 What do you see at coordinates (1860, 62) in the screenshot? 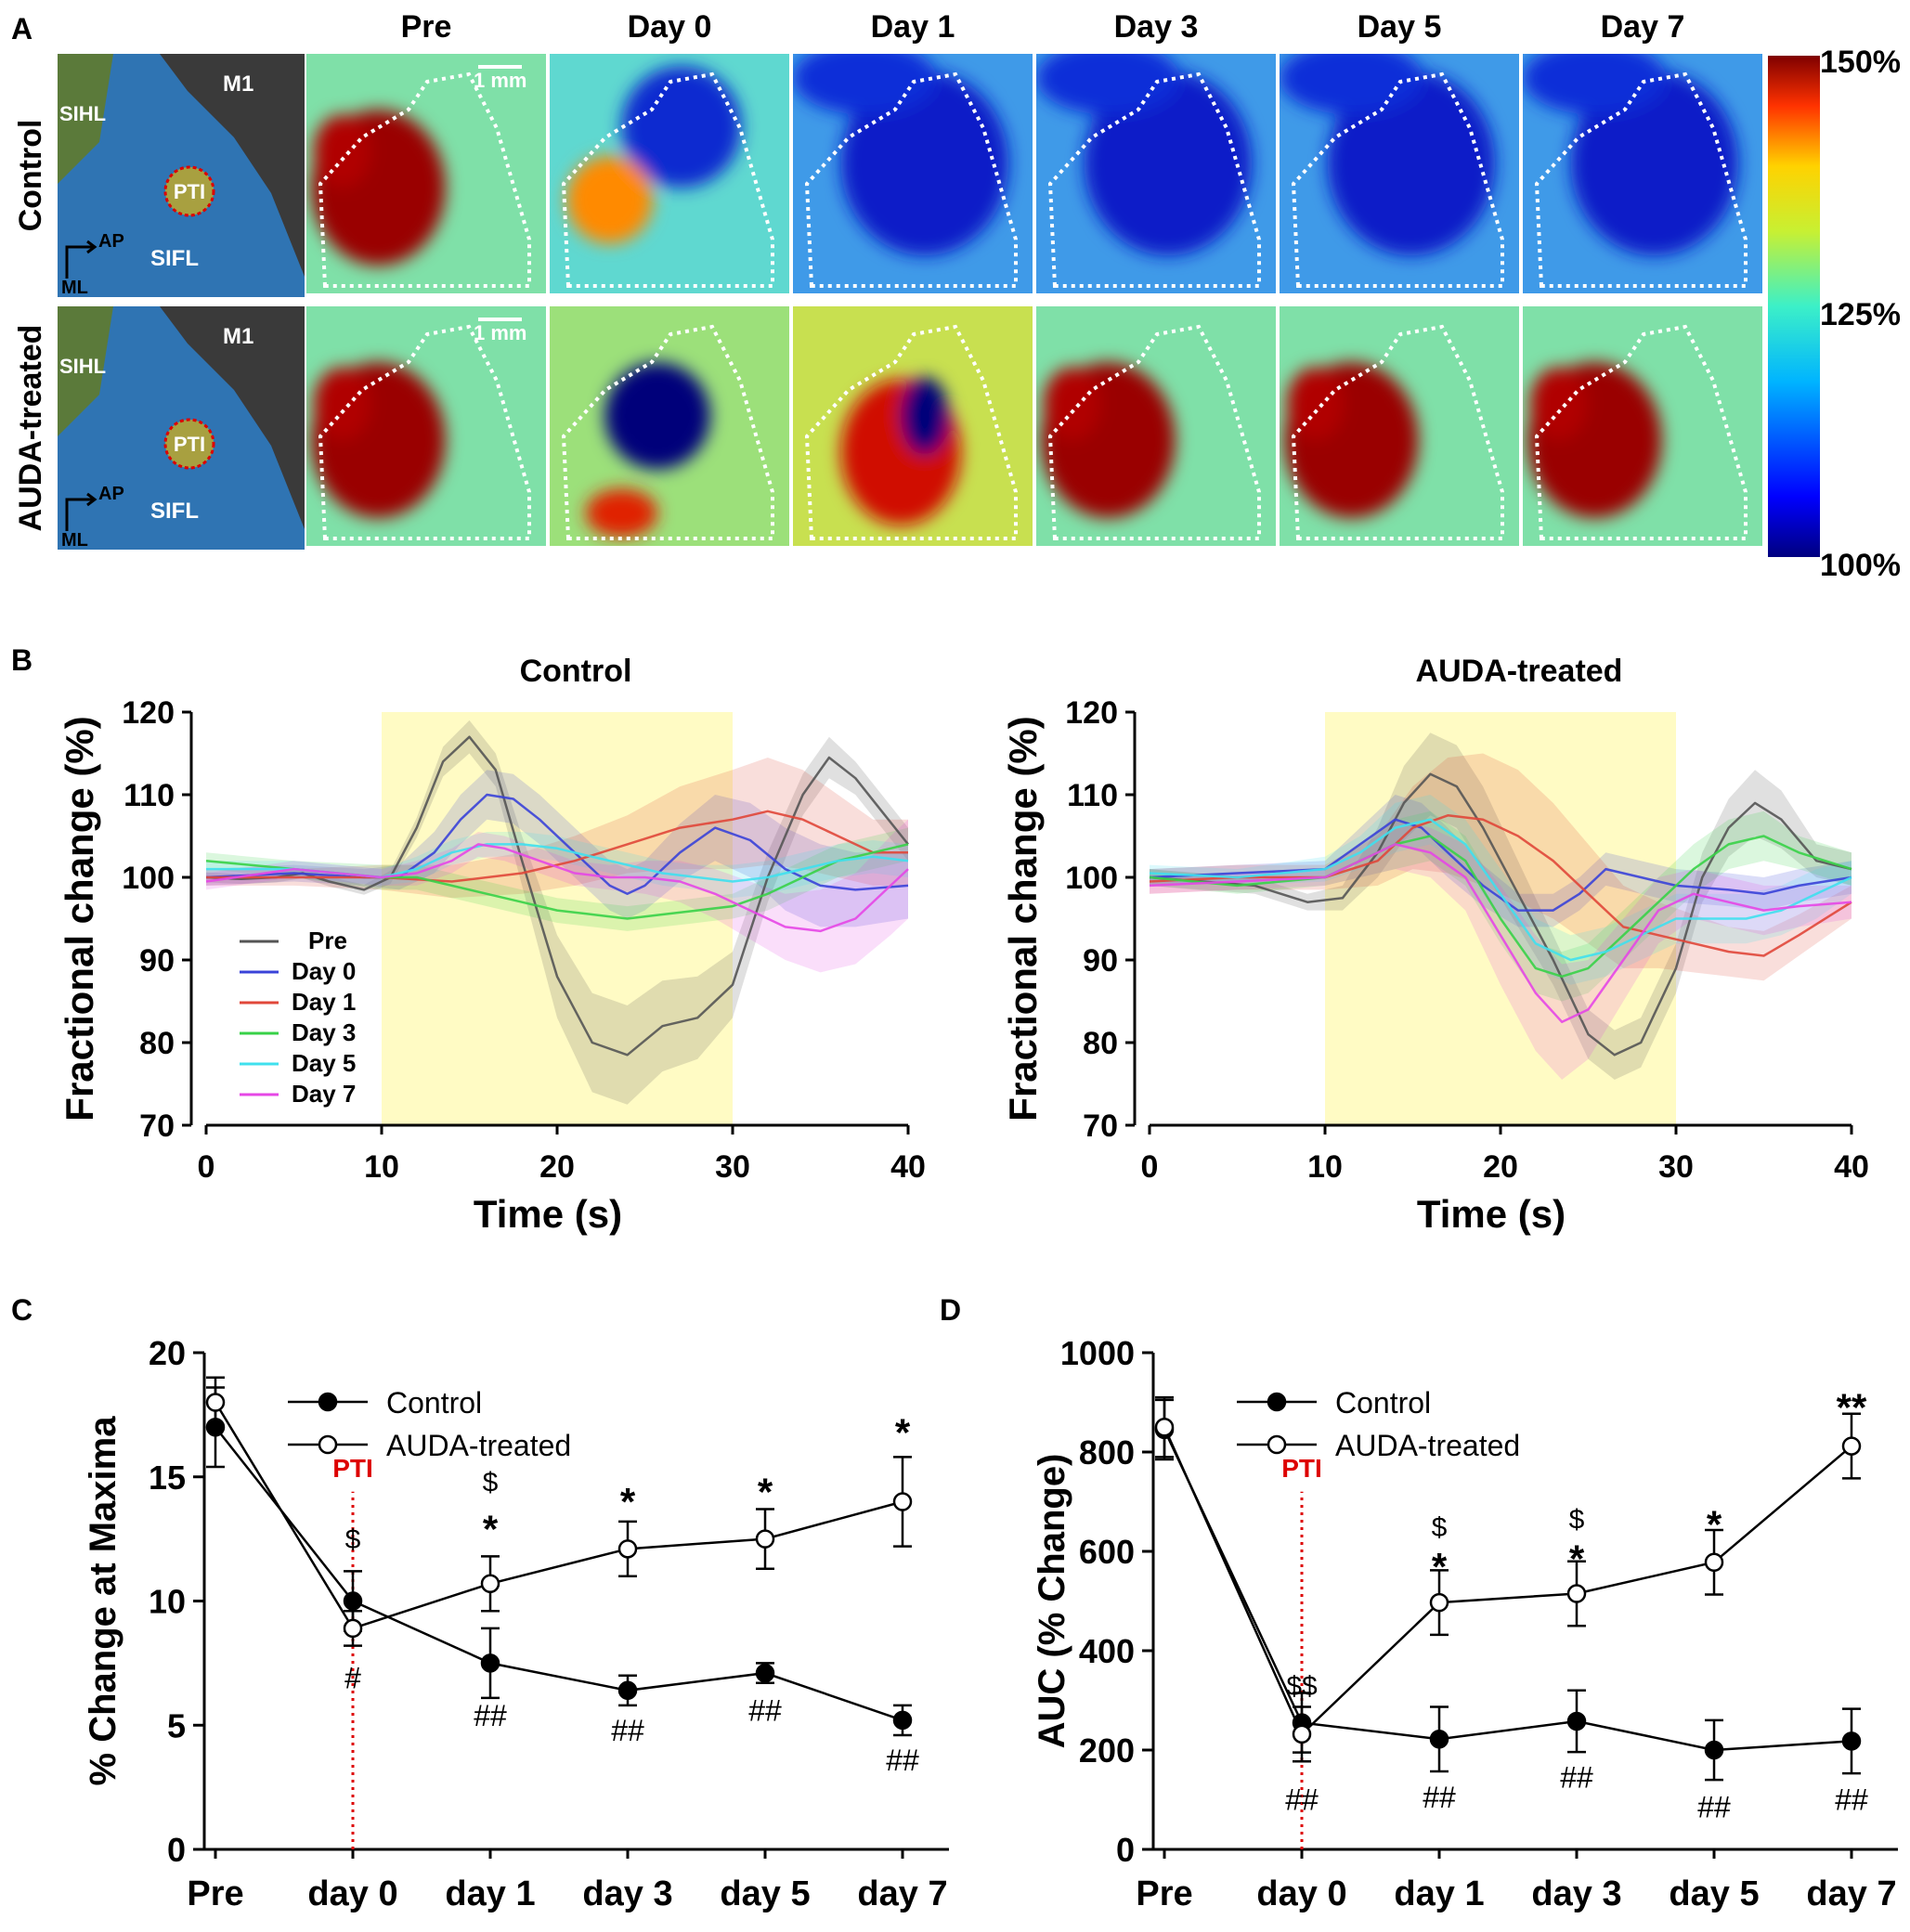
I see `colorbar-tick: 150%` at bounding box center [1860, 62].